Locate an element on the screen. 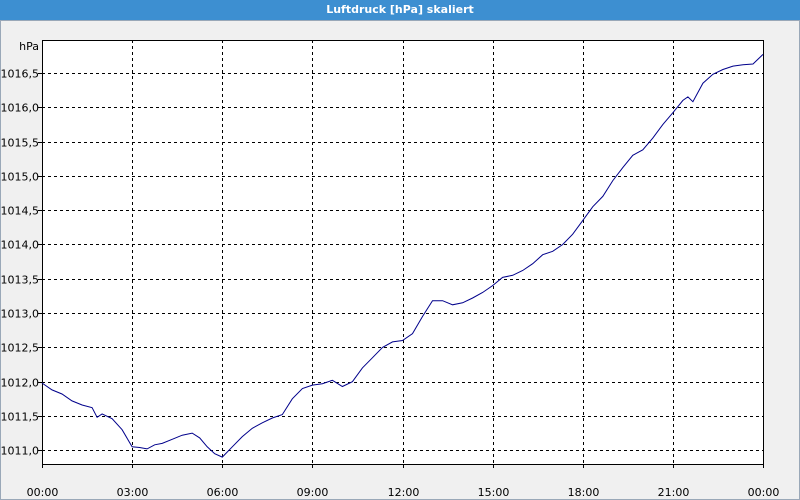  x-tick-time: 06:00 is located at coordinates (223, 492).